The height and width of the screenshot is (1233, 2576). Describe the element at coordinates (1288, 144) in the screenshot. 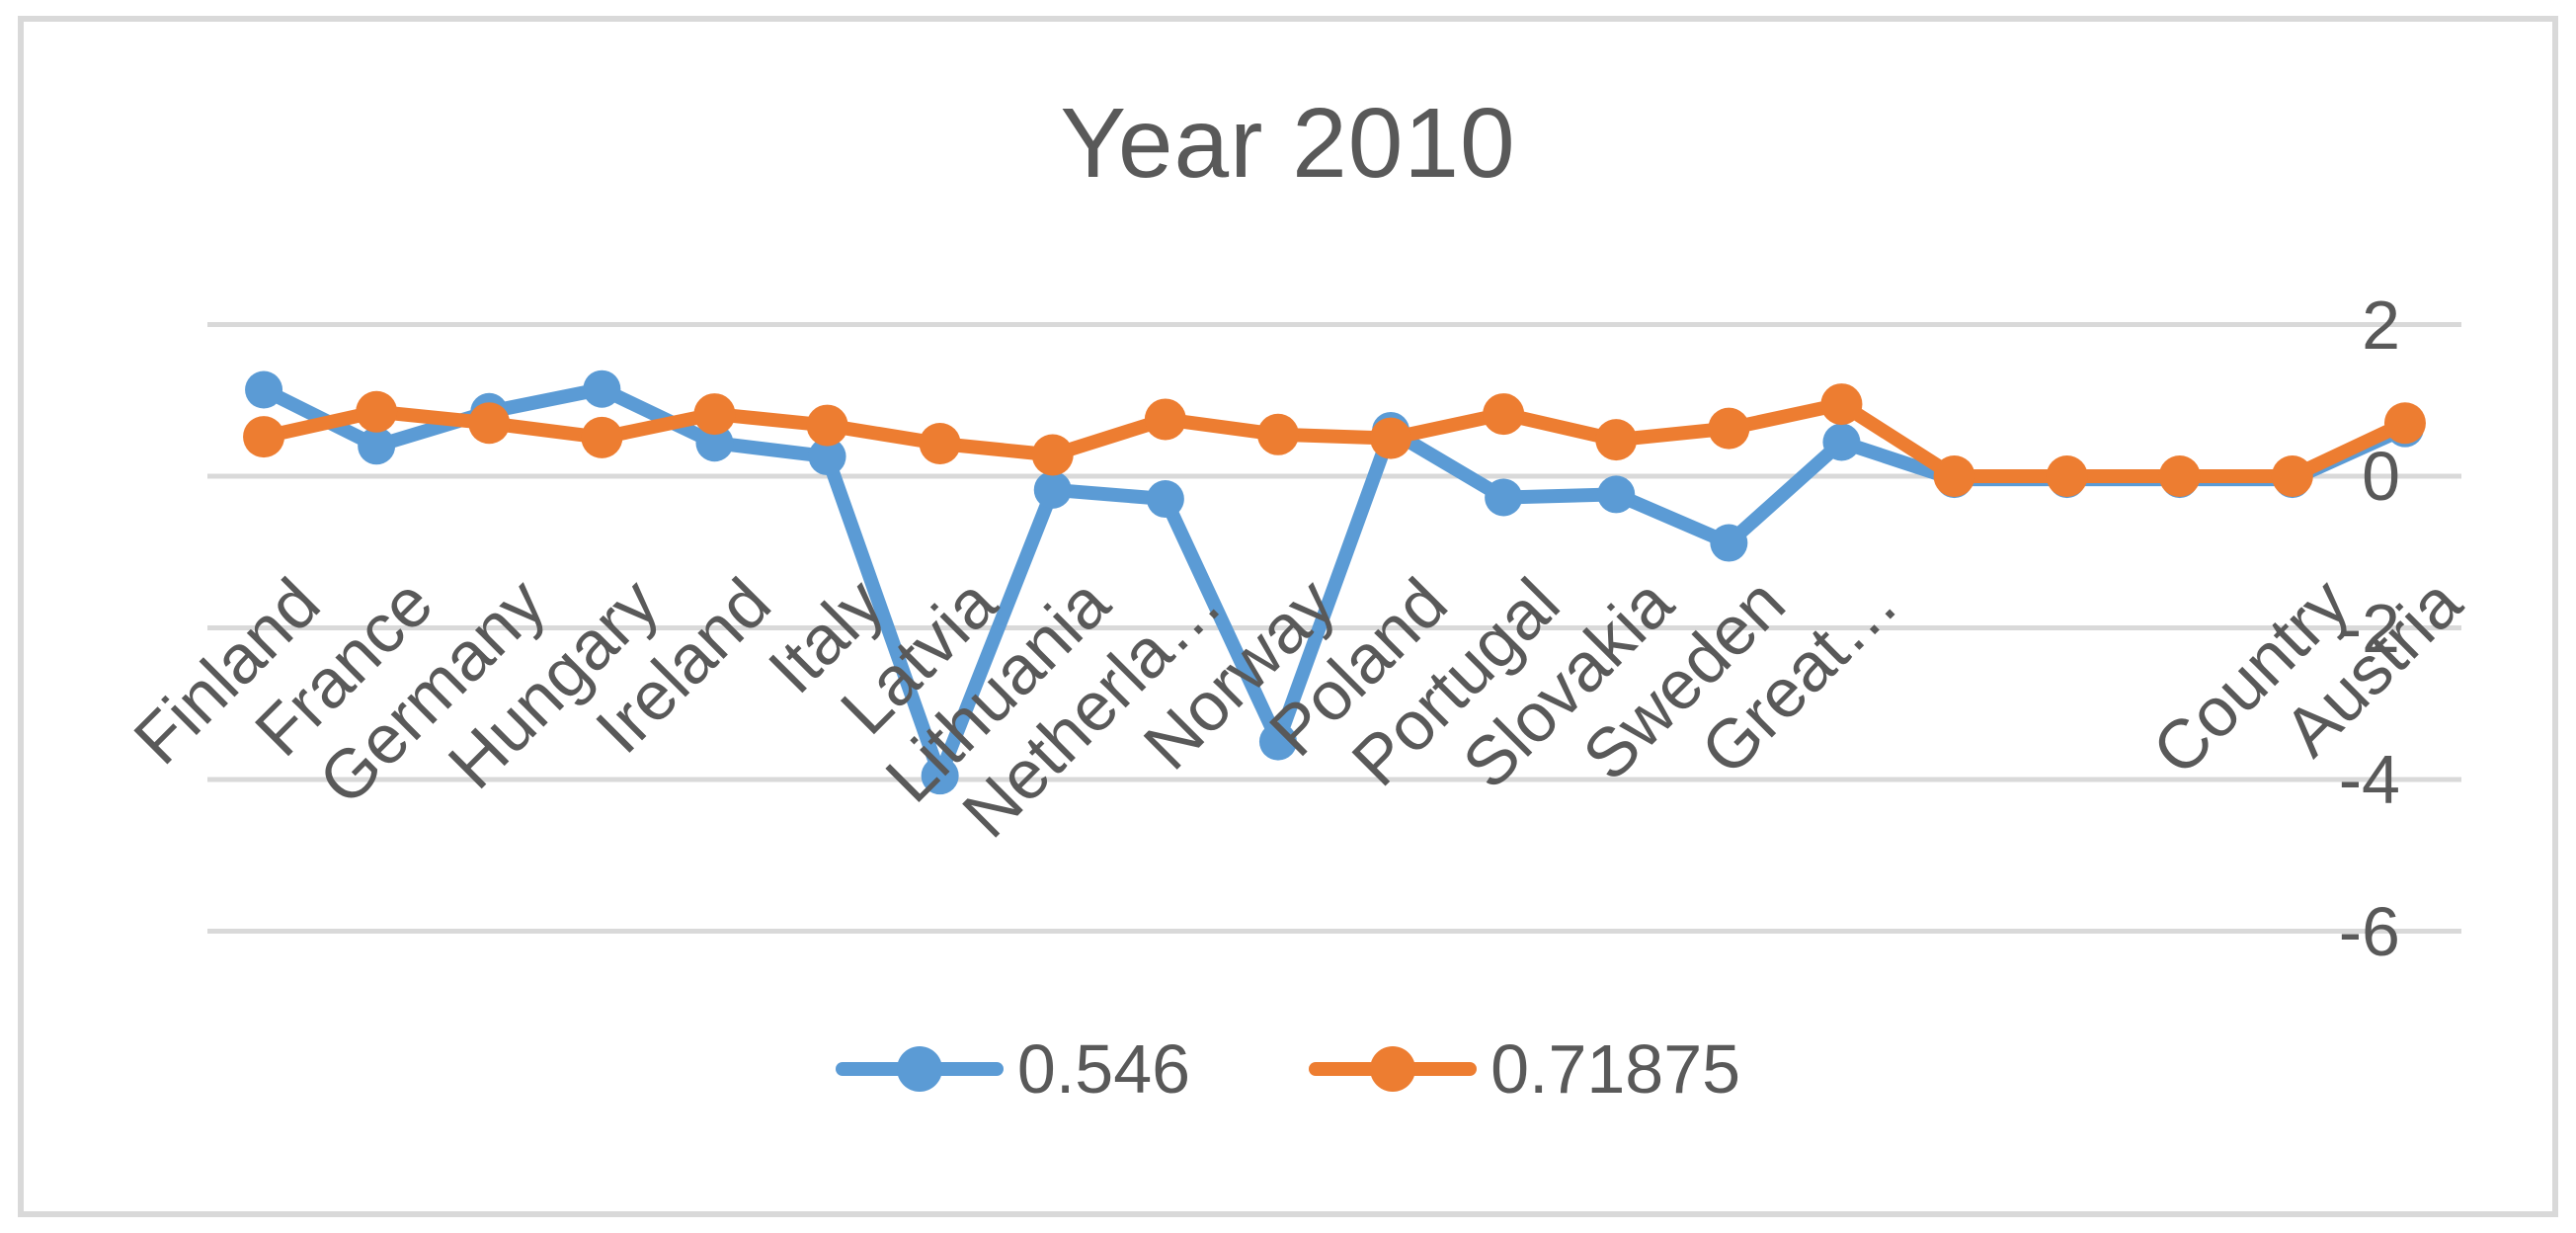

I see `chart-title: Year 2010` at that location.